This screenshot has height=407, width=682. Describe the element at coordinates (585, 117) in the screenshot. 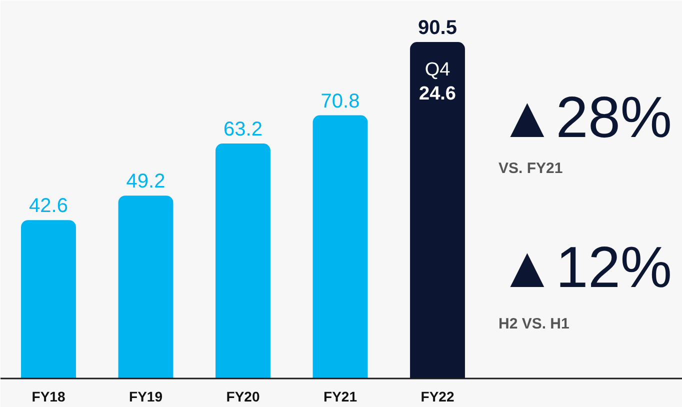

I see `text: ▲28%` at that location.